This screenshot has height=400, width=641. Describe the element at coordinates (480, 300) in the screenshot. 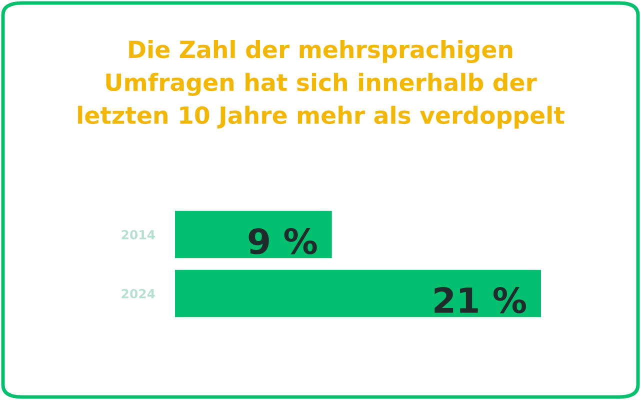

I see `data-label: 21 %` at that location.